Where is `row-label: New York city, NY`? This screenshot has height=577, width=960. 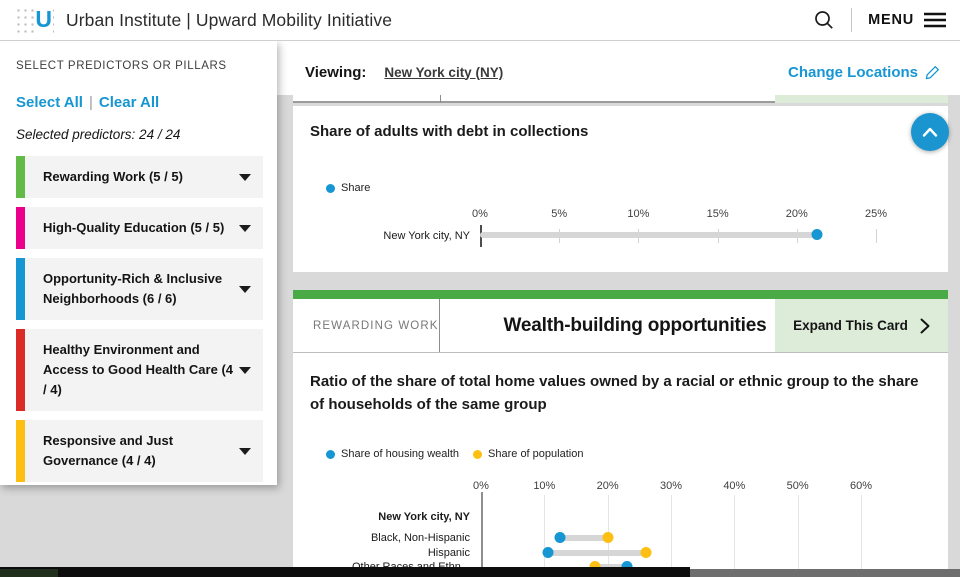
row-label: New York city, NY is located at coordinates (424, 517).